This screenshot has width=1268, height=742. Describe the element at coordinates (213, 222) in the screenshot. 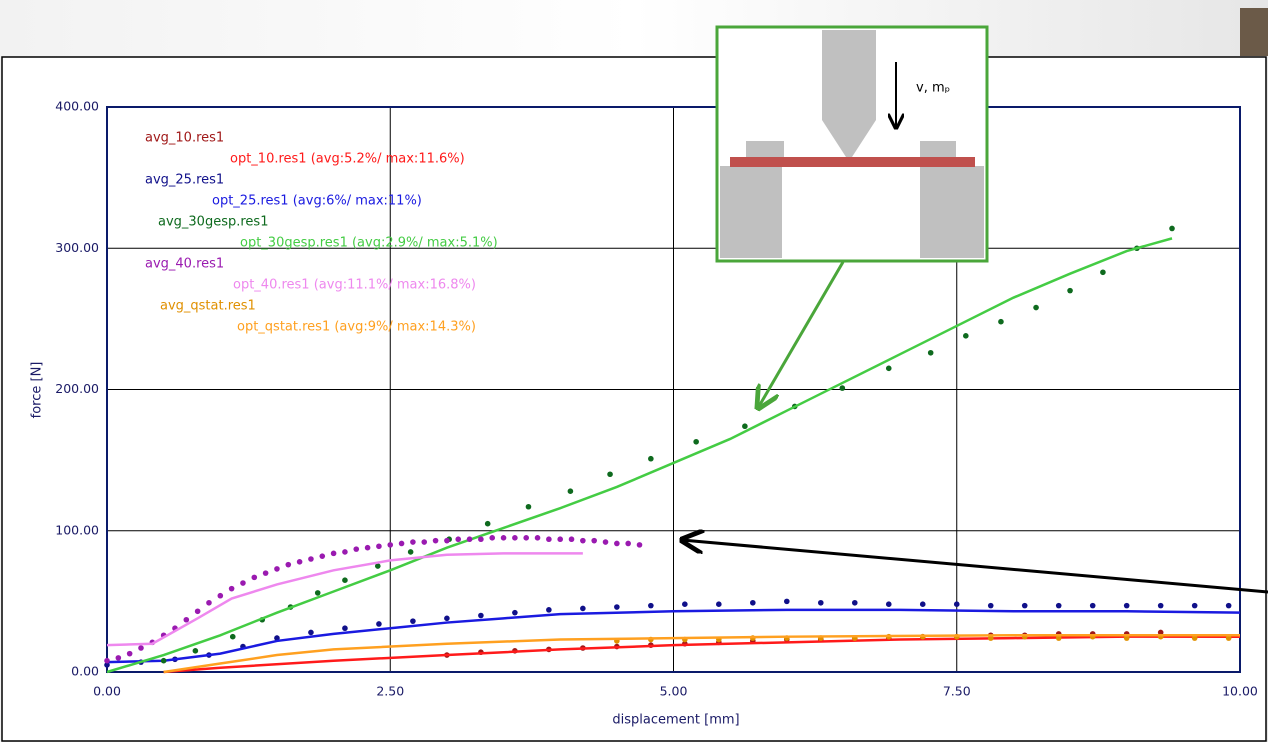

I see `legend-entry: avg_30gesp.res1` at that location.